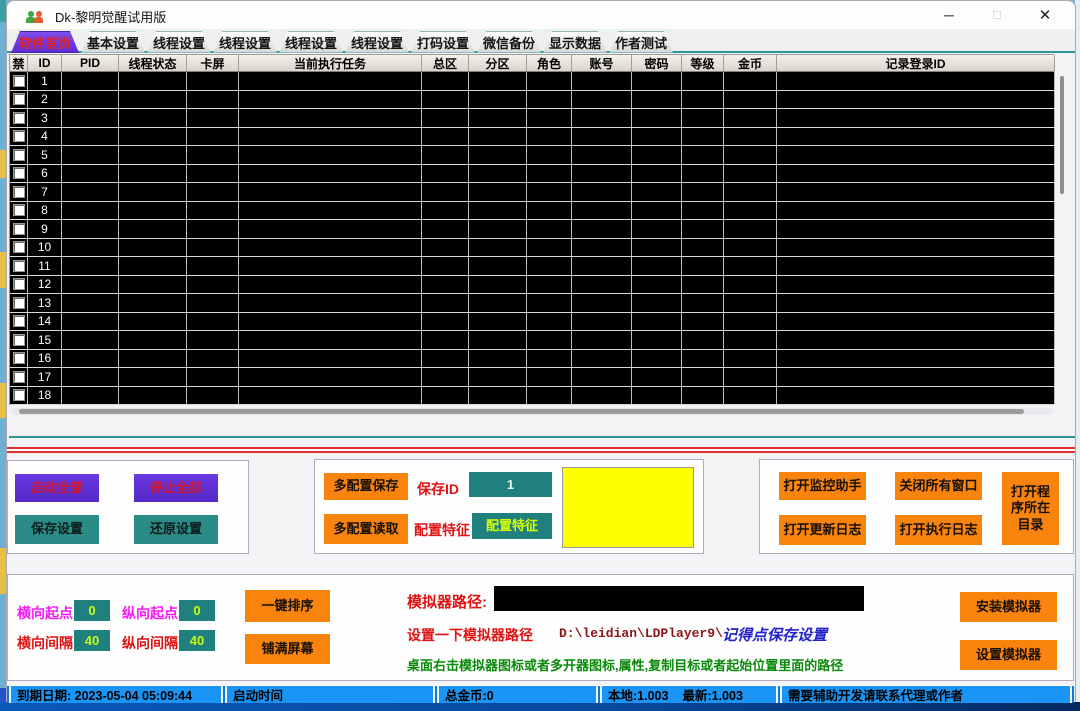  I want to click on close-button: ✕, so click(1045, 15).